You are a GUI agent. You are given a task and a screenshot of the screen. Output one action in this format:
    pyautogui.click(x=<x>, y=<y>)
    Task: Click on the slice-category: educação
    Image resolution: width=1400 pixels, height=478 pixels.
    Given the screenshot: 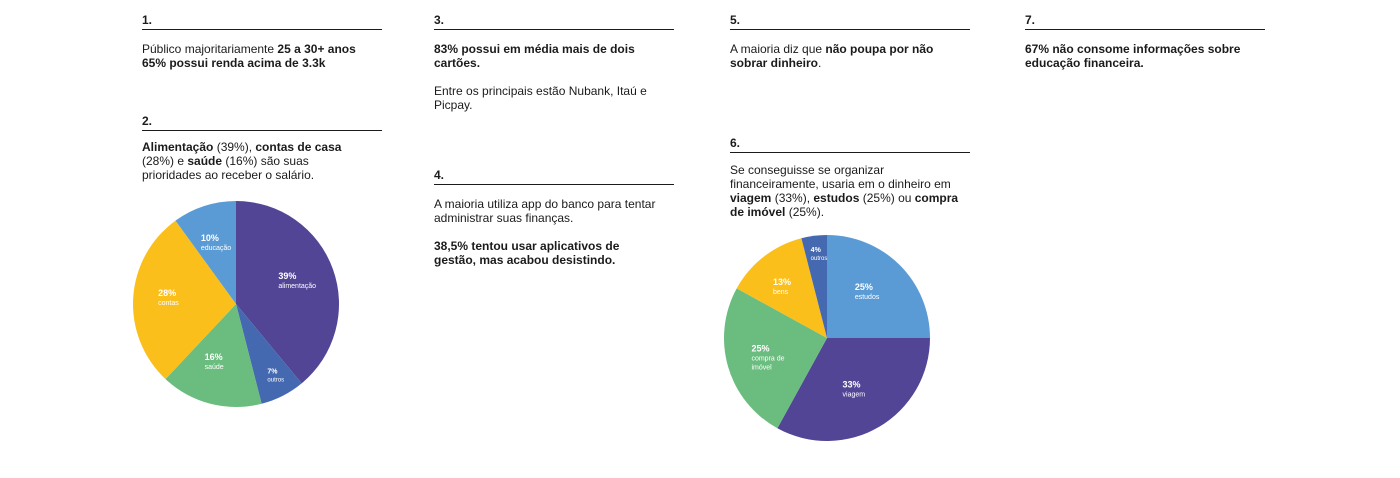 What is the action you would take?
    pyautogui.click(x=216, y=248)
    